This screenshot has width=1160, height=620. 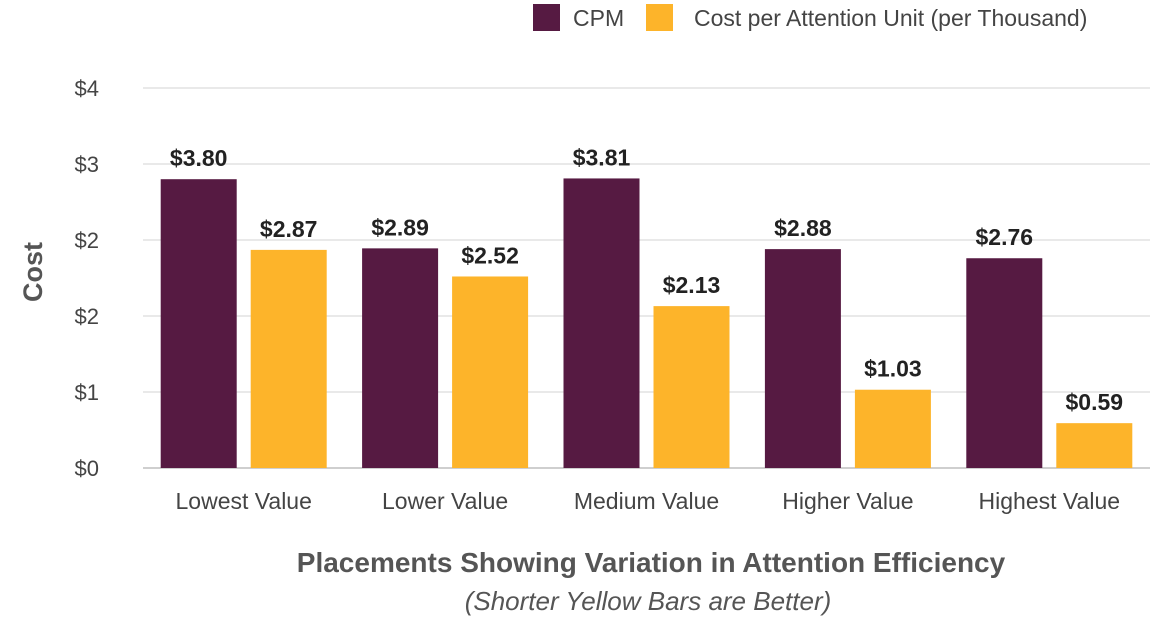 I want to click on data-label-attention: $2.52, so click(x=490, y=255).